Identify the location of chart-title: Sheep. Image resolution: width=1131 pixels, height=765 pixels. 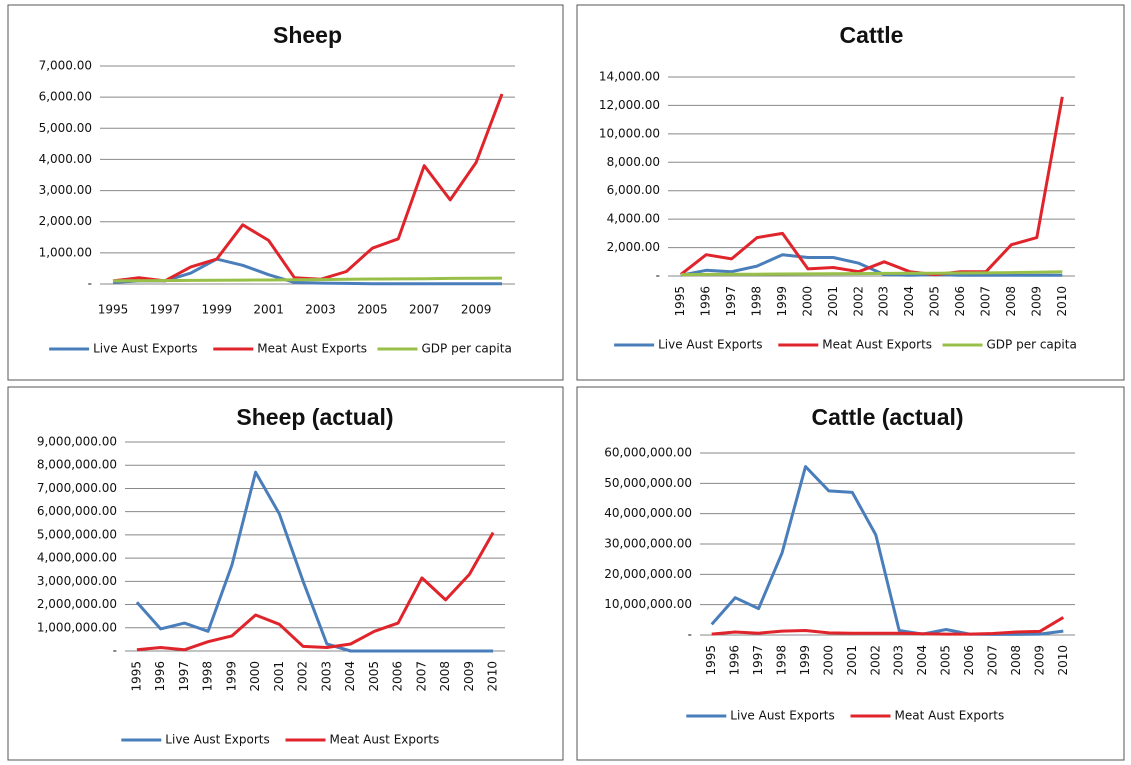
(307, 35).